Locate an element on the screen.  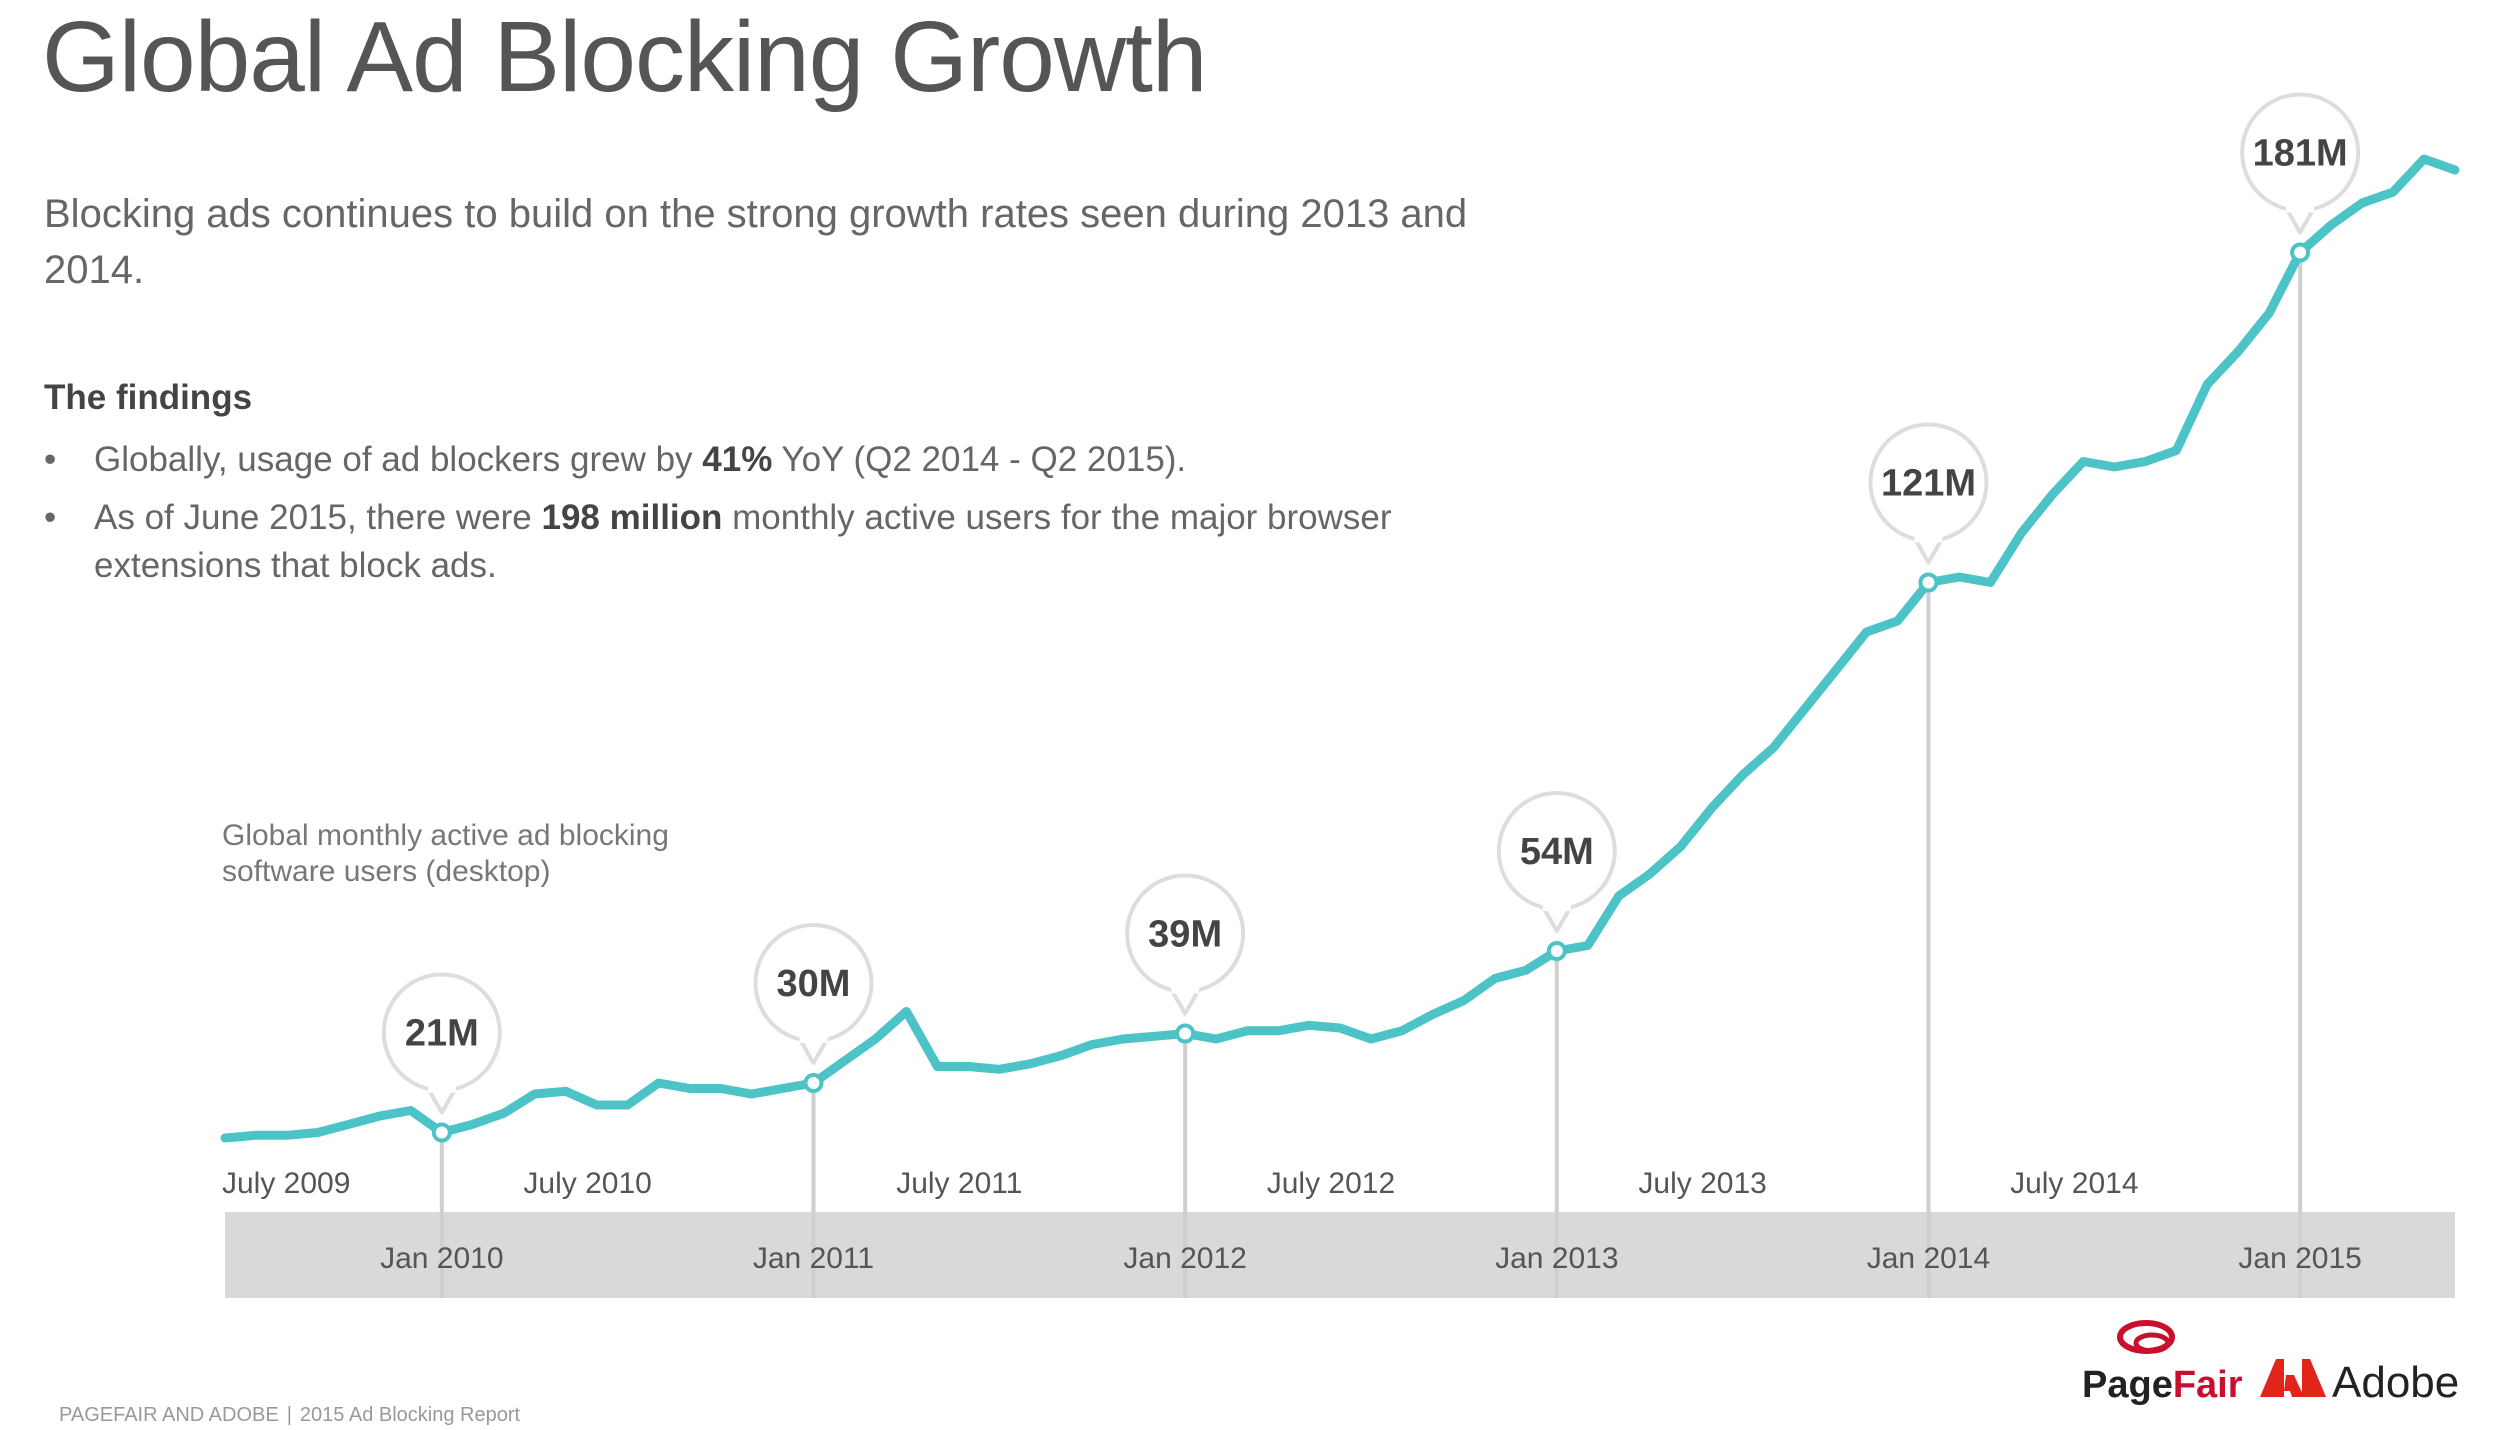
data-label: 54M is located at coordinates (1557, 852).